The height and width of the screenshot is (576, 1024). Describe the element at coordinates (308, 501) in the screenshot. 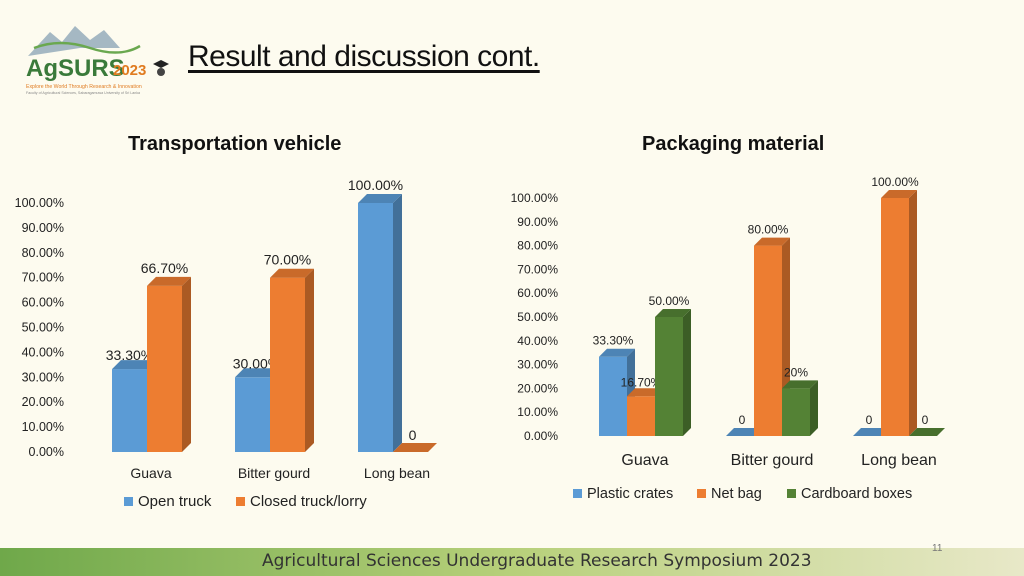

I see `legend-label: Closed truck/lorry` at that location.